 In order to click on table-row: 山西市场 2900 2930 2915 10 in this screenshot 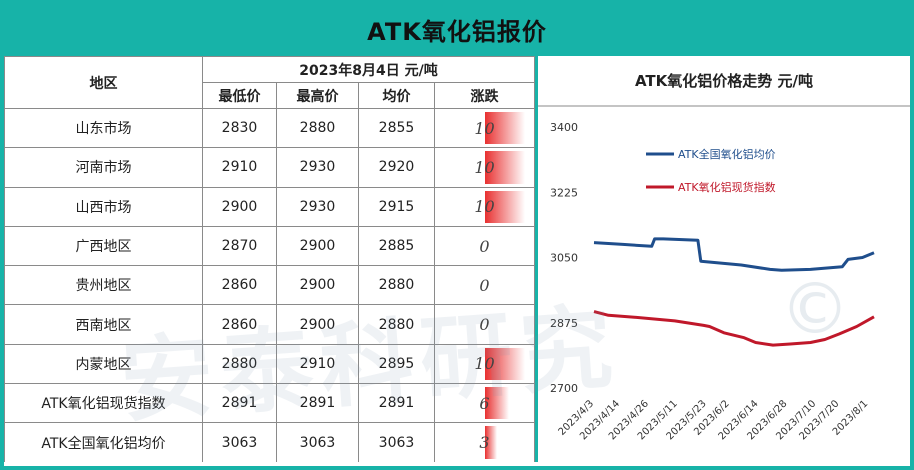, I will do `click(269, 206)`.